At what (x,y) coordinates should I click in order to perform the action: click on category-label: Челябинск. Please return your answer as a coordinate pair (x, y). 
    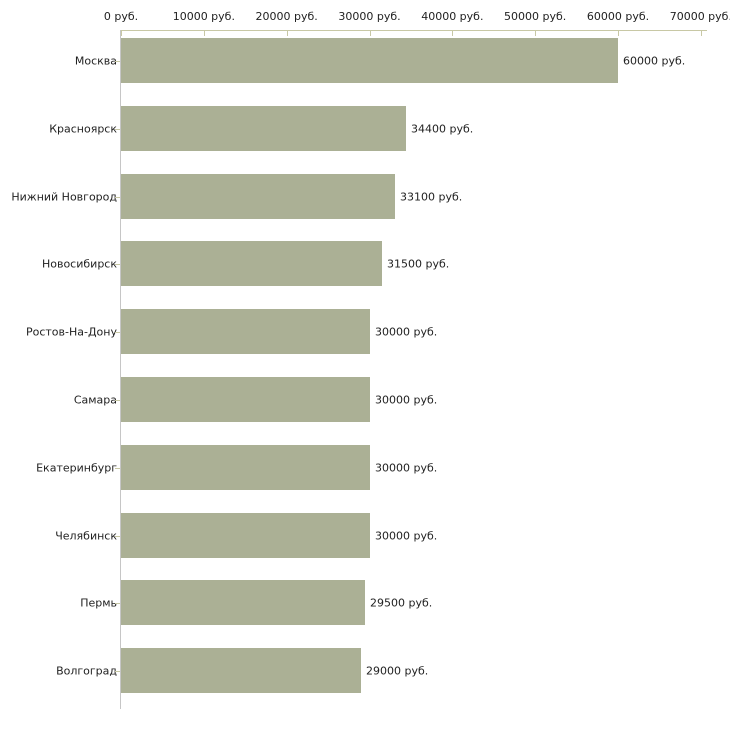
    Looking at the image, I should click on (86, 535).